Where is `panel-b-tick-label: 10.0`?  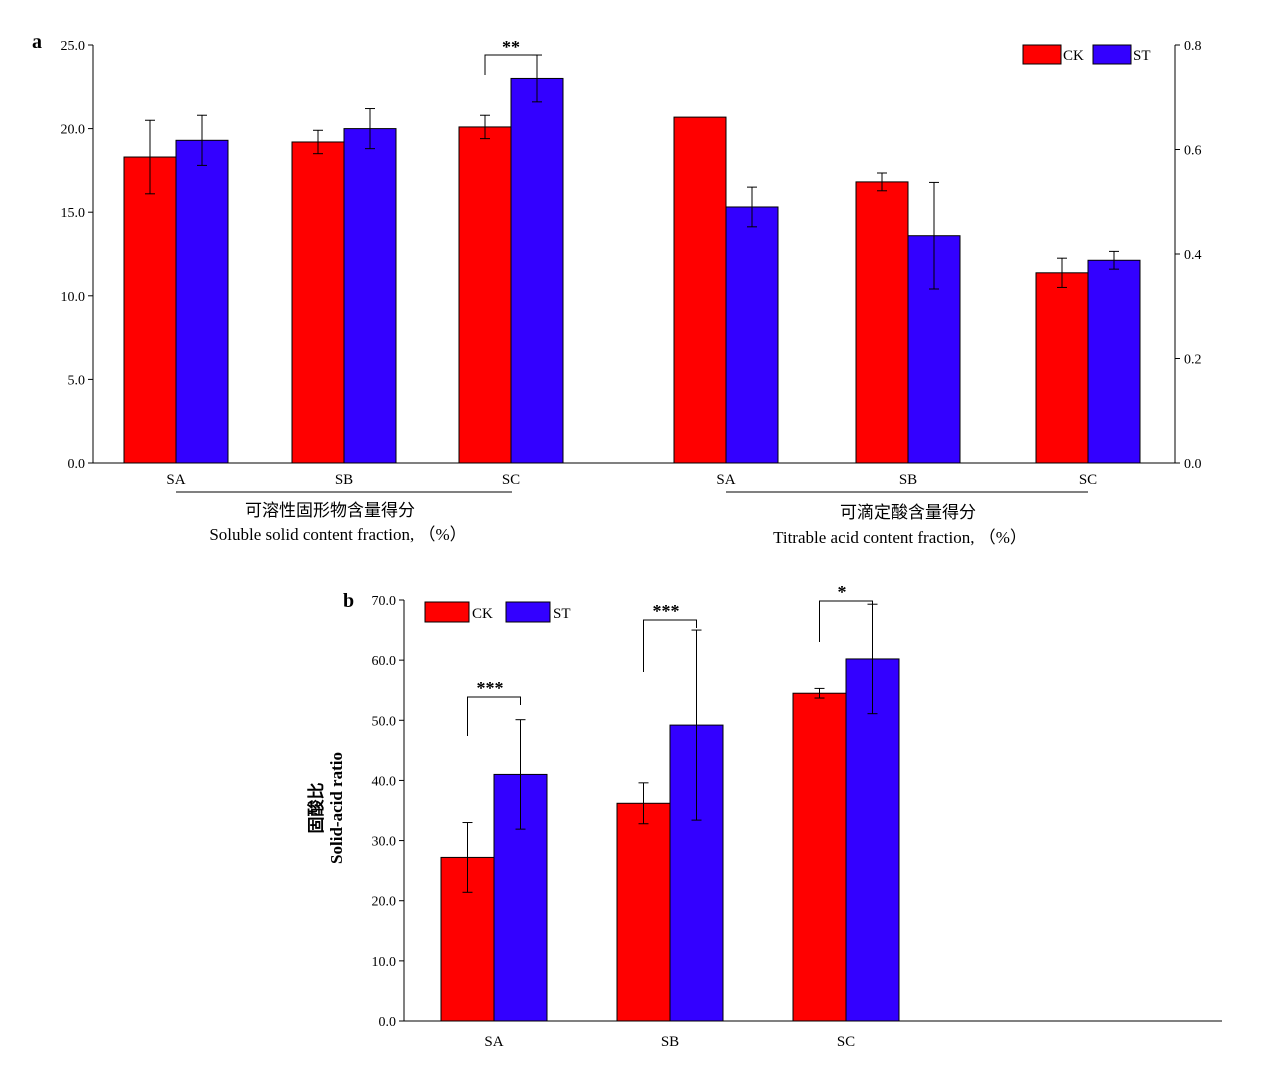 panel-b-tick-label: 10.0 is located at coordinates (384, 962).